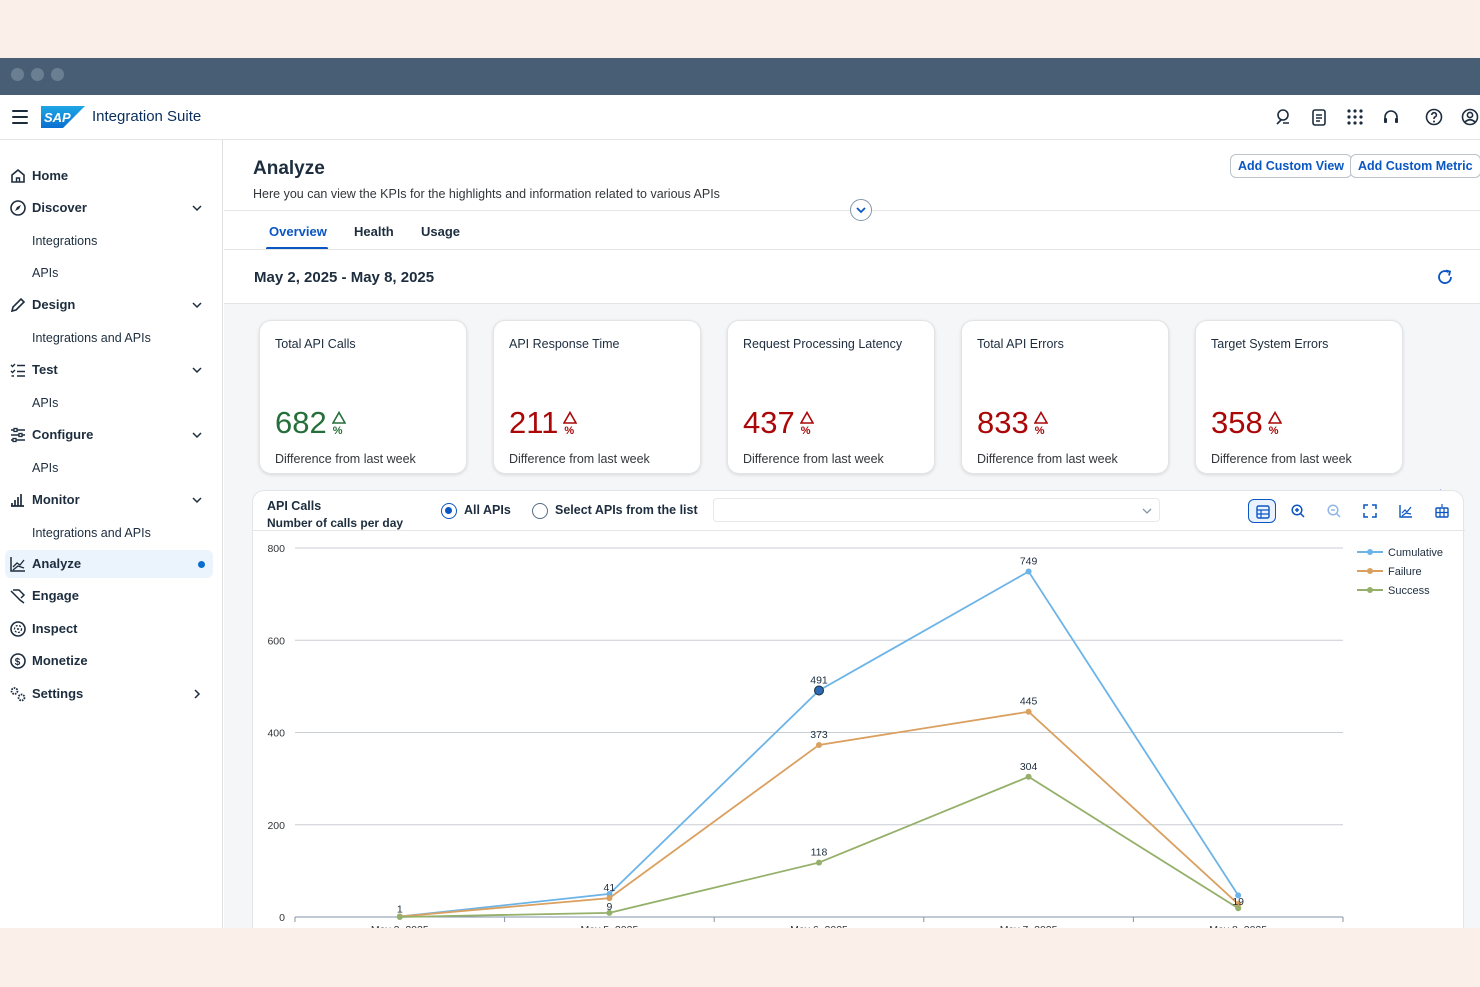  I want to click on tab-selected-indicator, so click(297, 248).